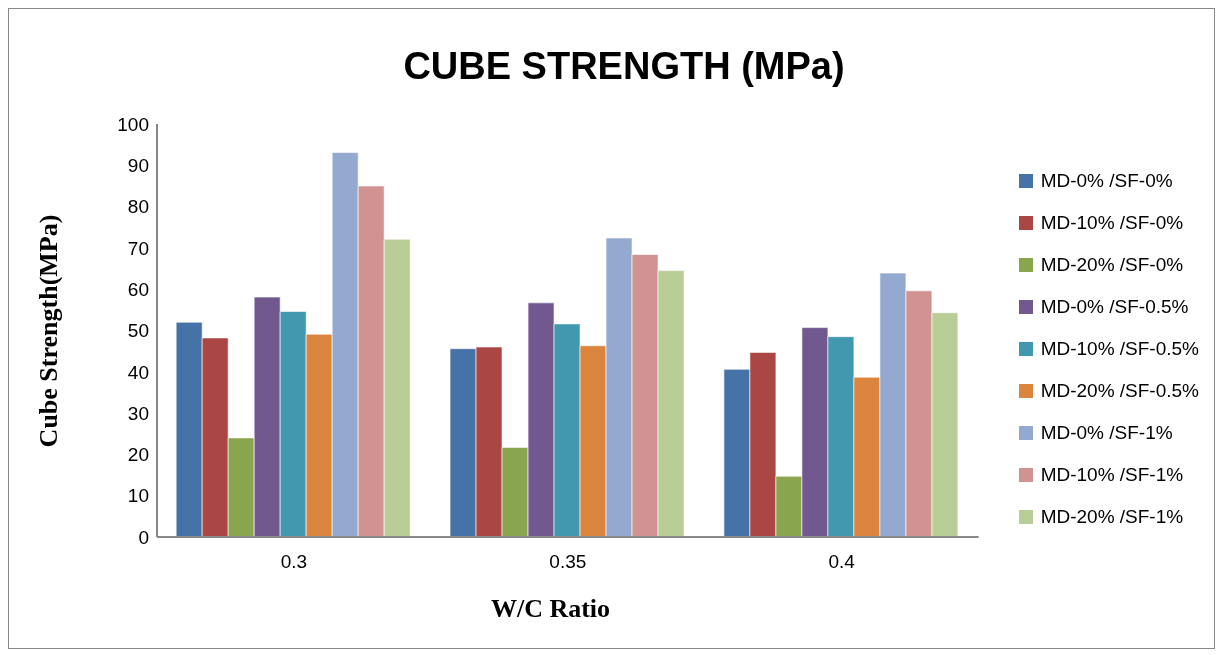 The image size is (1221, 655). Describe the element at coordinates (138, 207) in the screenshot. I see `y-tick-label: 80` at that location.